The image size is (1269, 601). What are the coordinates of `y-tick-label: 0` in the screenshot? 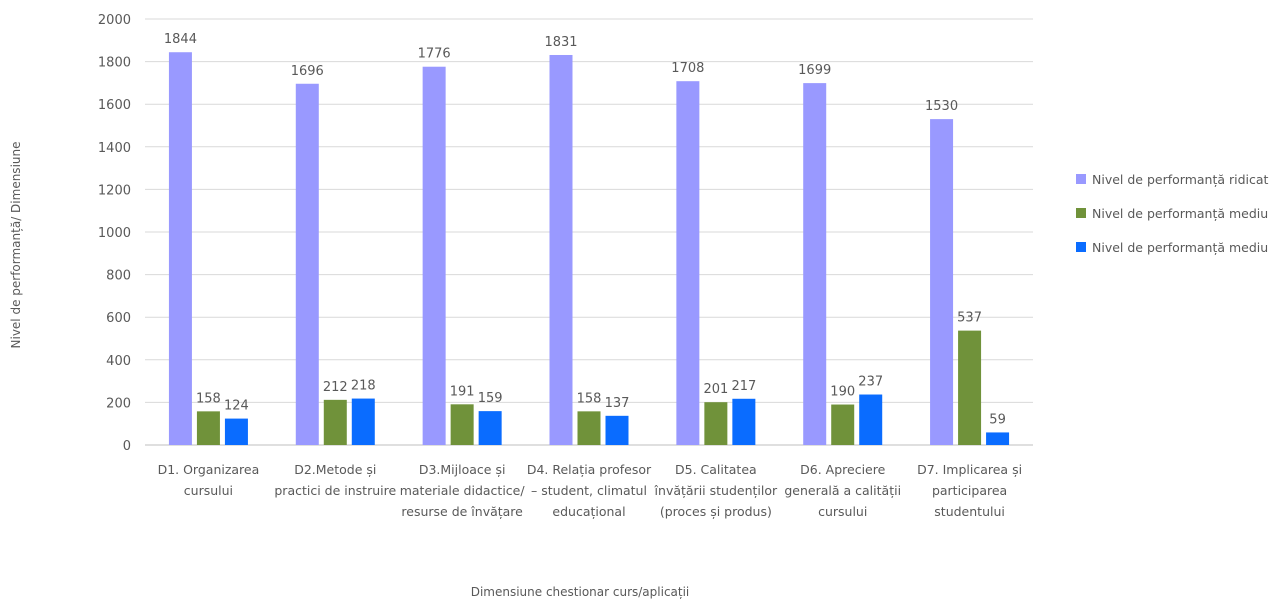 It's located at (127, 446).